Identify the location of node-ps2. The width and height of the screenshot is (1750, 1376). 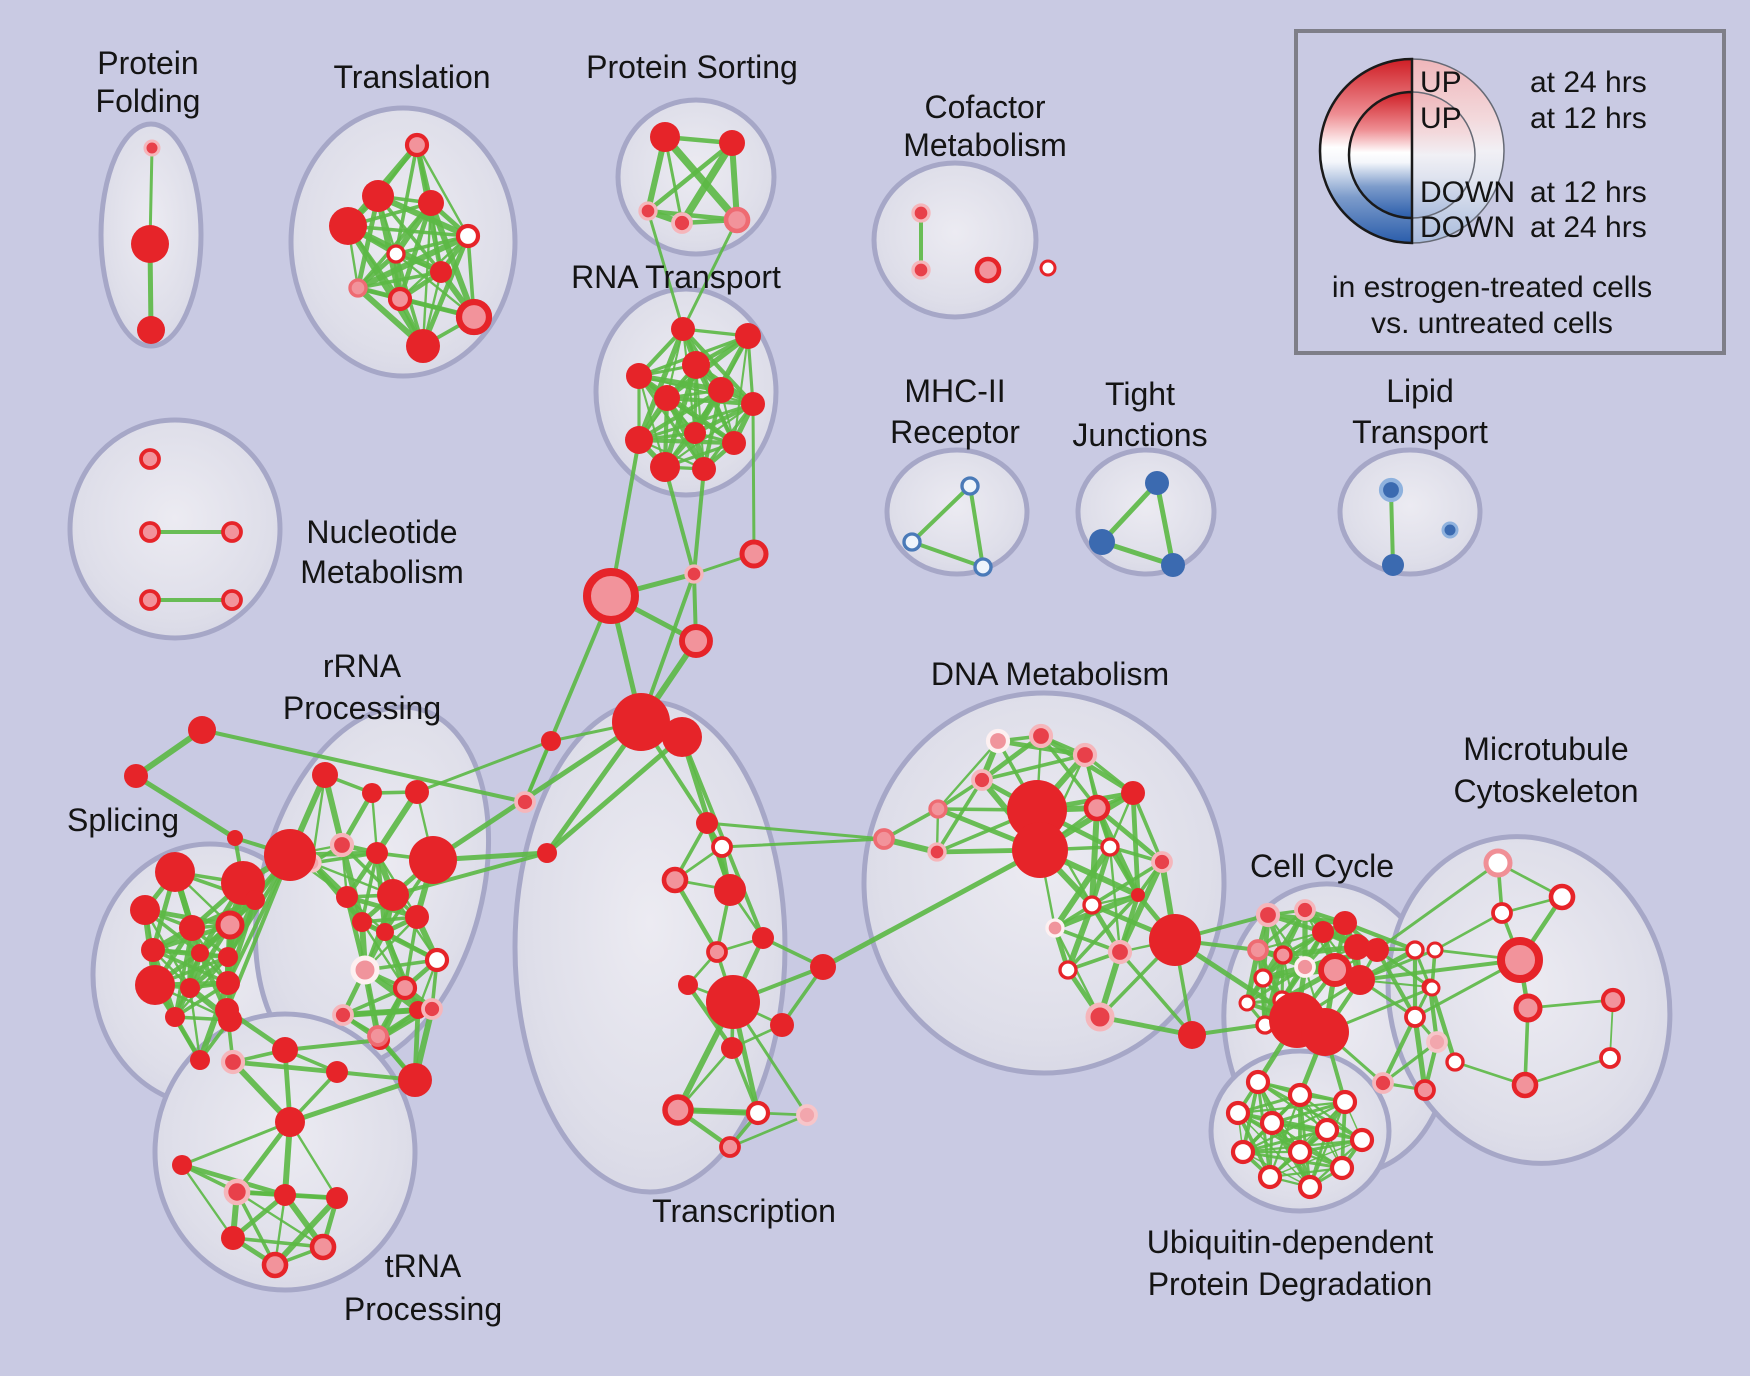
(732, 143).